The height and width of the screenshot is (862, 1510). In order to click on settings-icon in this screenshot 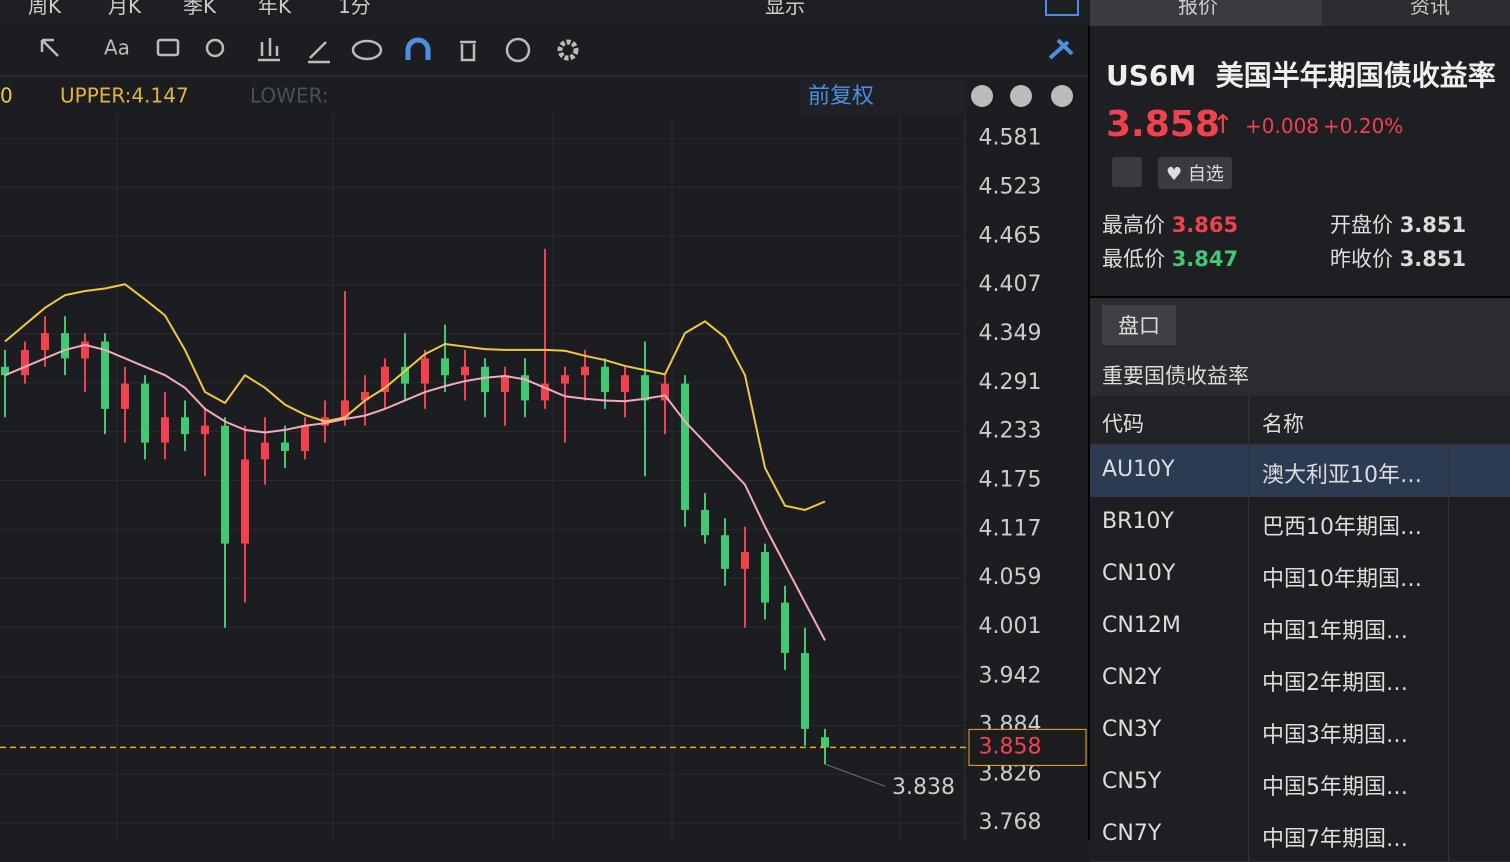, I will do `click(568, 50)`.